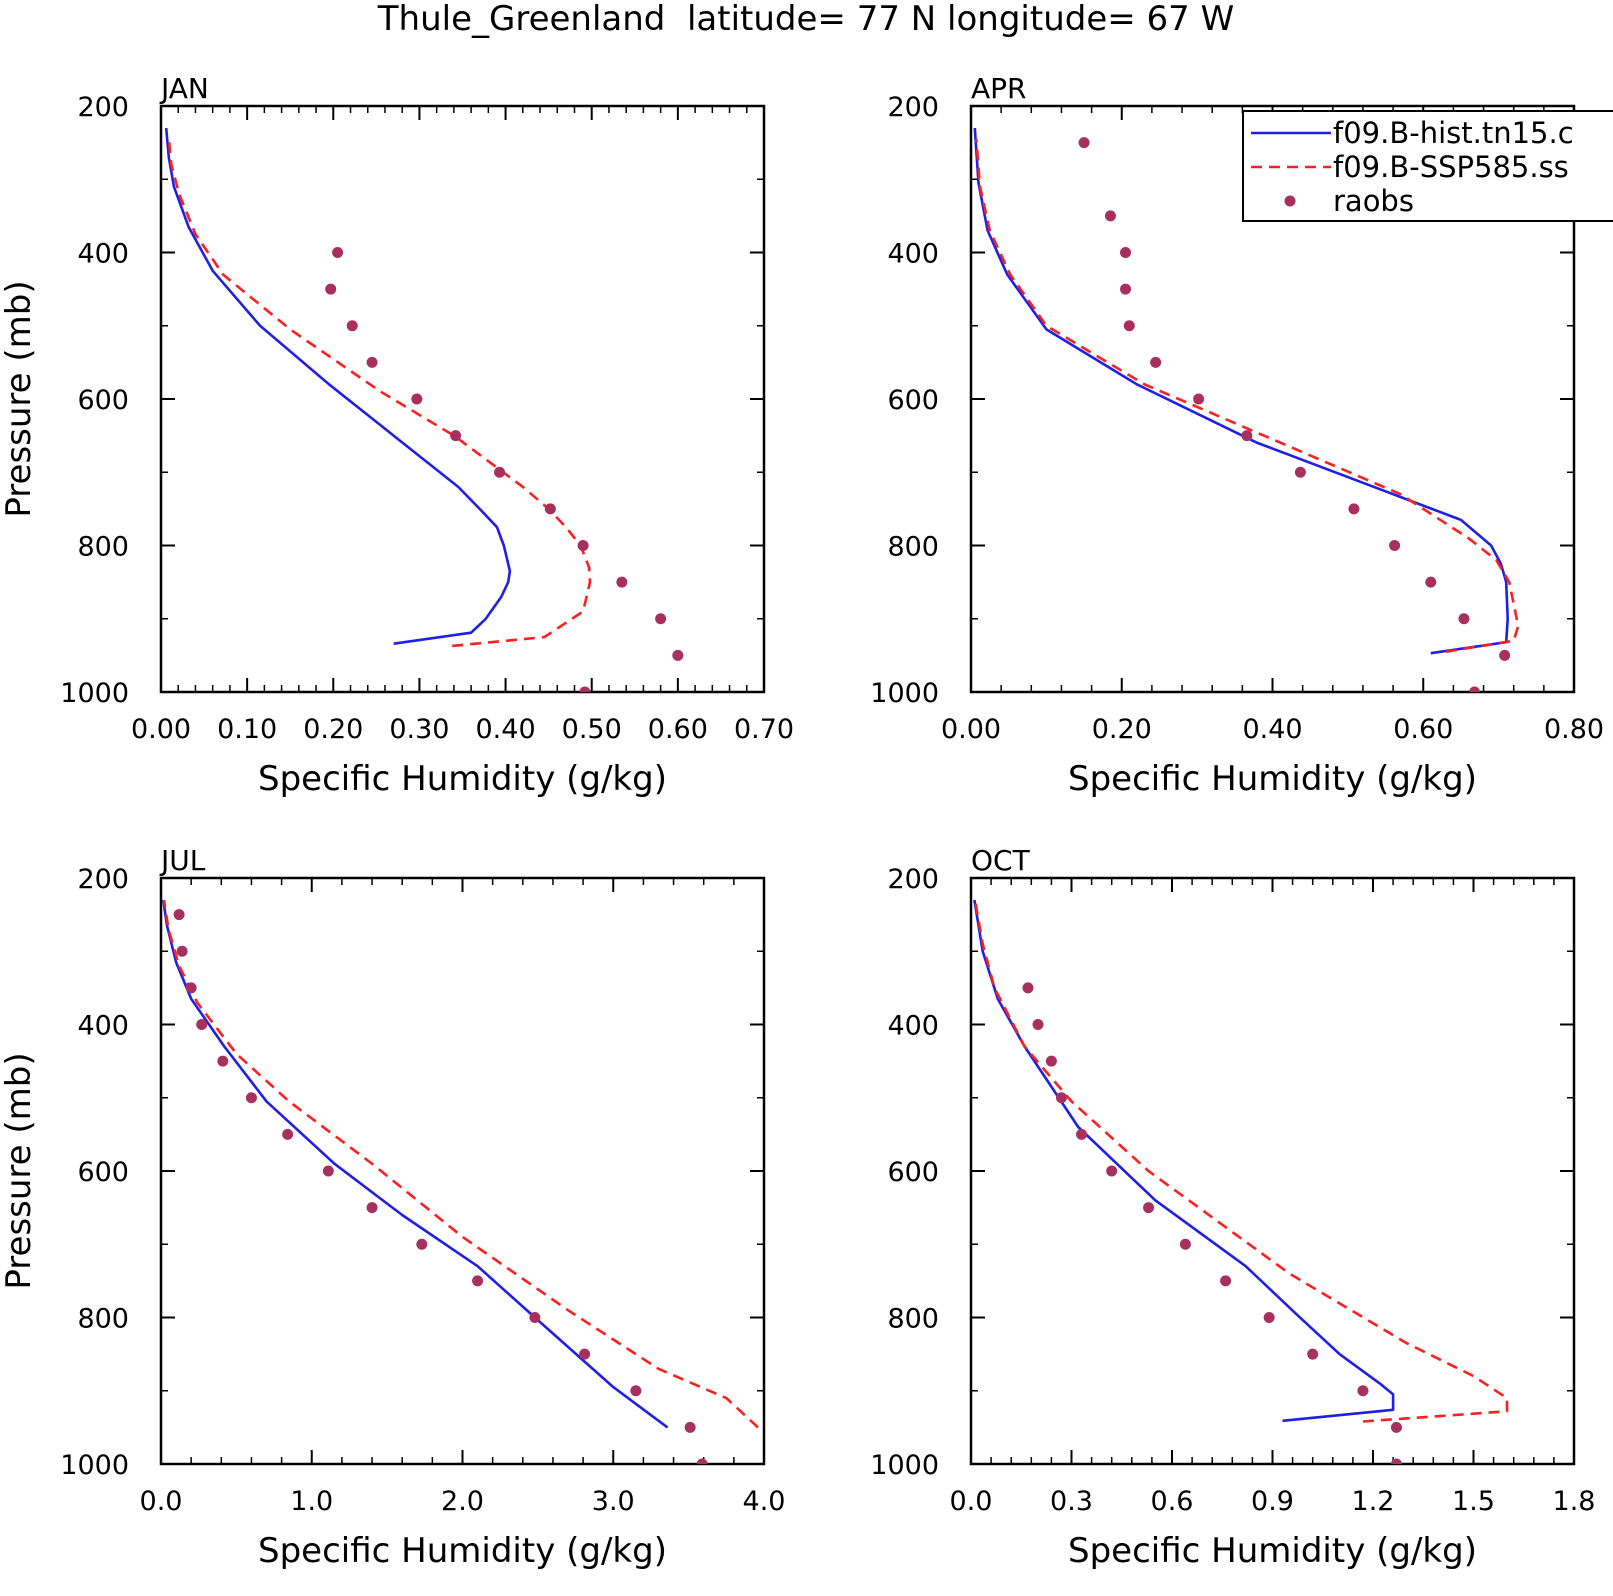 This screenshot has width=1613, height=1596. What do you see at coordinates (247, 729) in the screenshot?
I see `x-tick-label: 0.10` at bounding box center [247, 729].